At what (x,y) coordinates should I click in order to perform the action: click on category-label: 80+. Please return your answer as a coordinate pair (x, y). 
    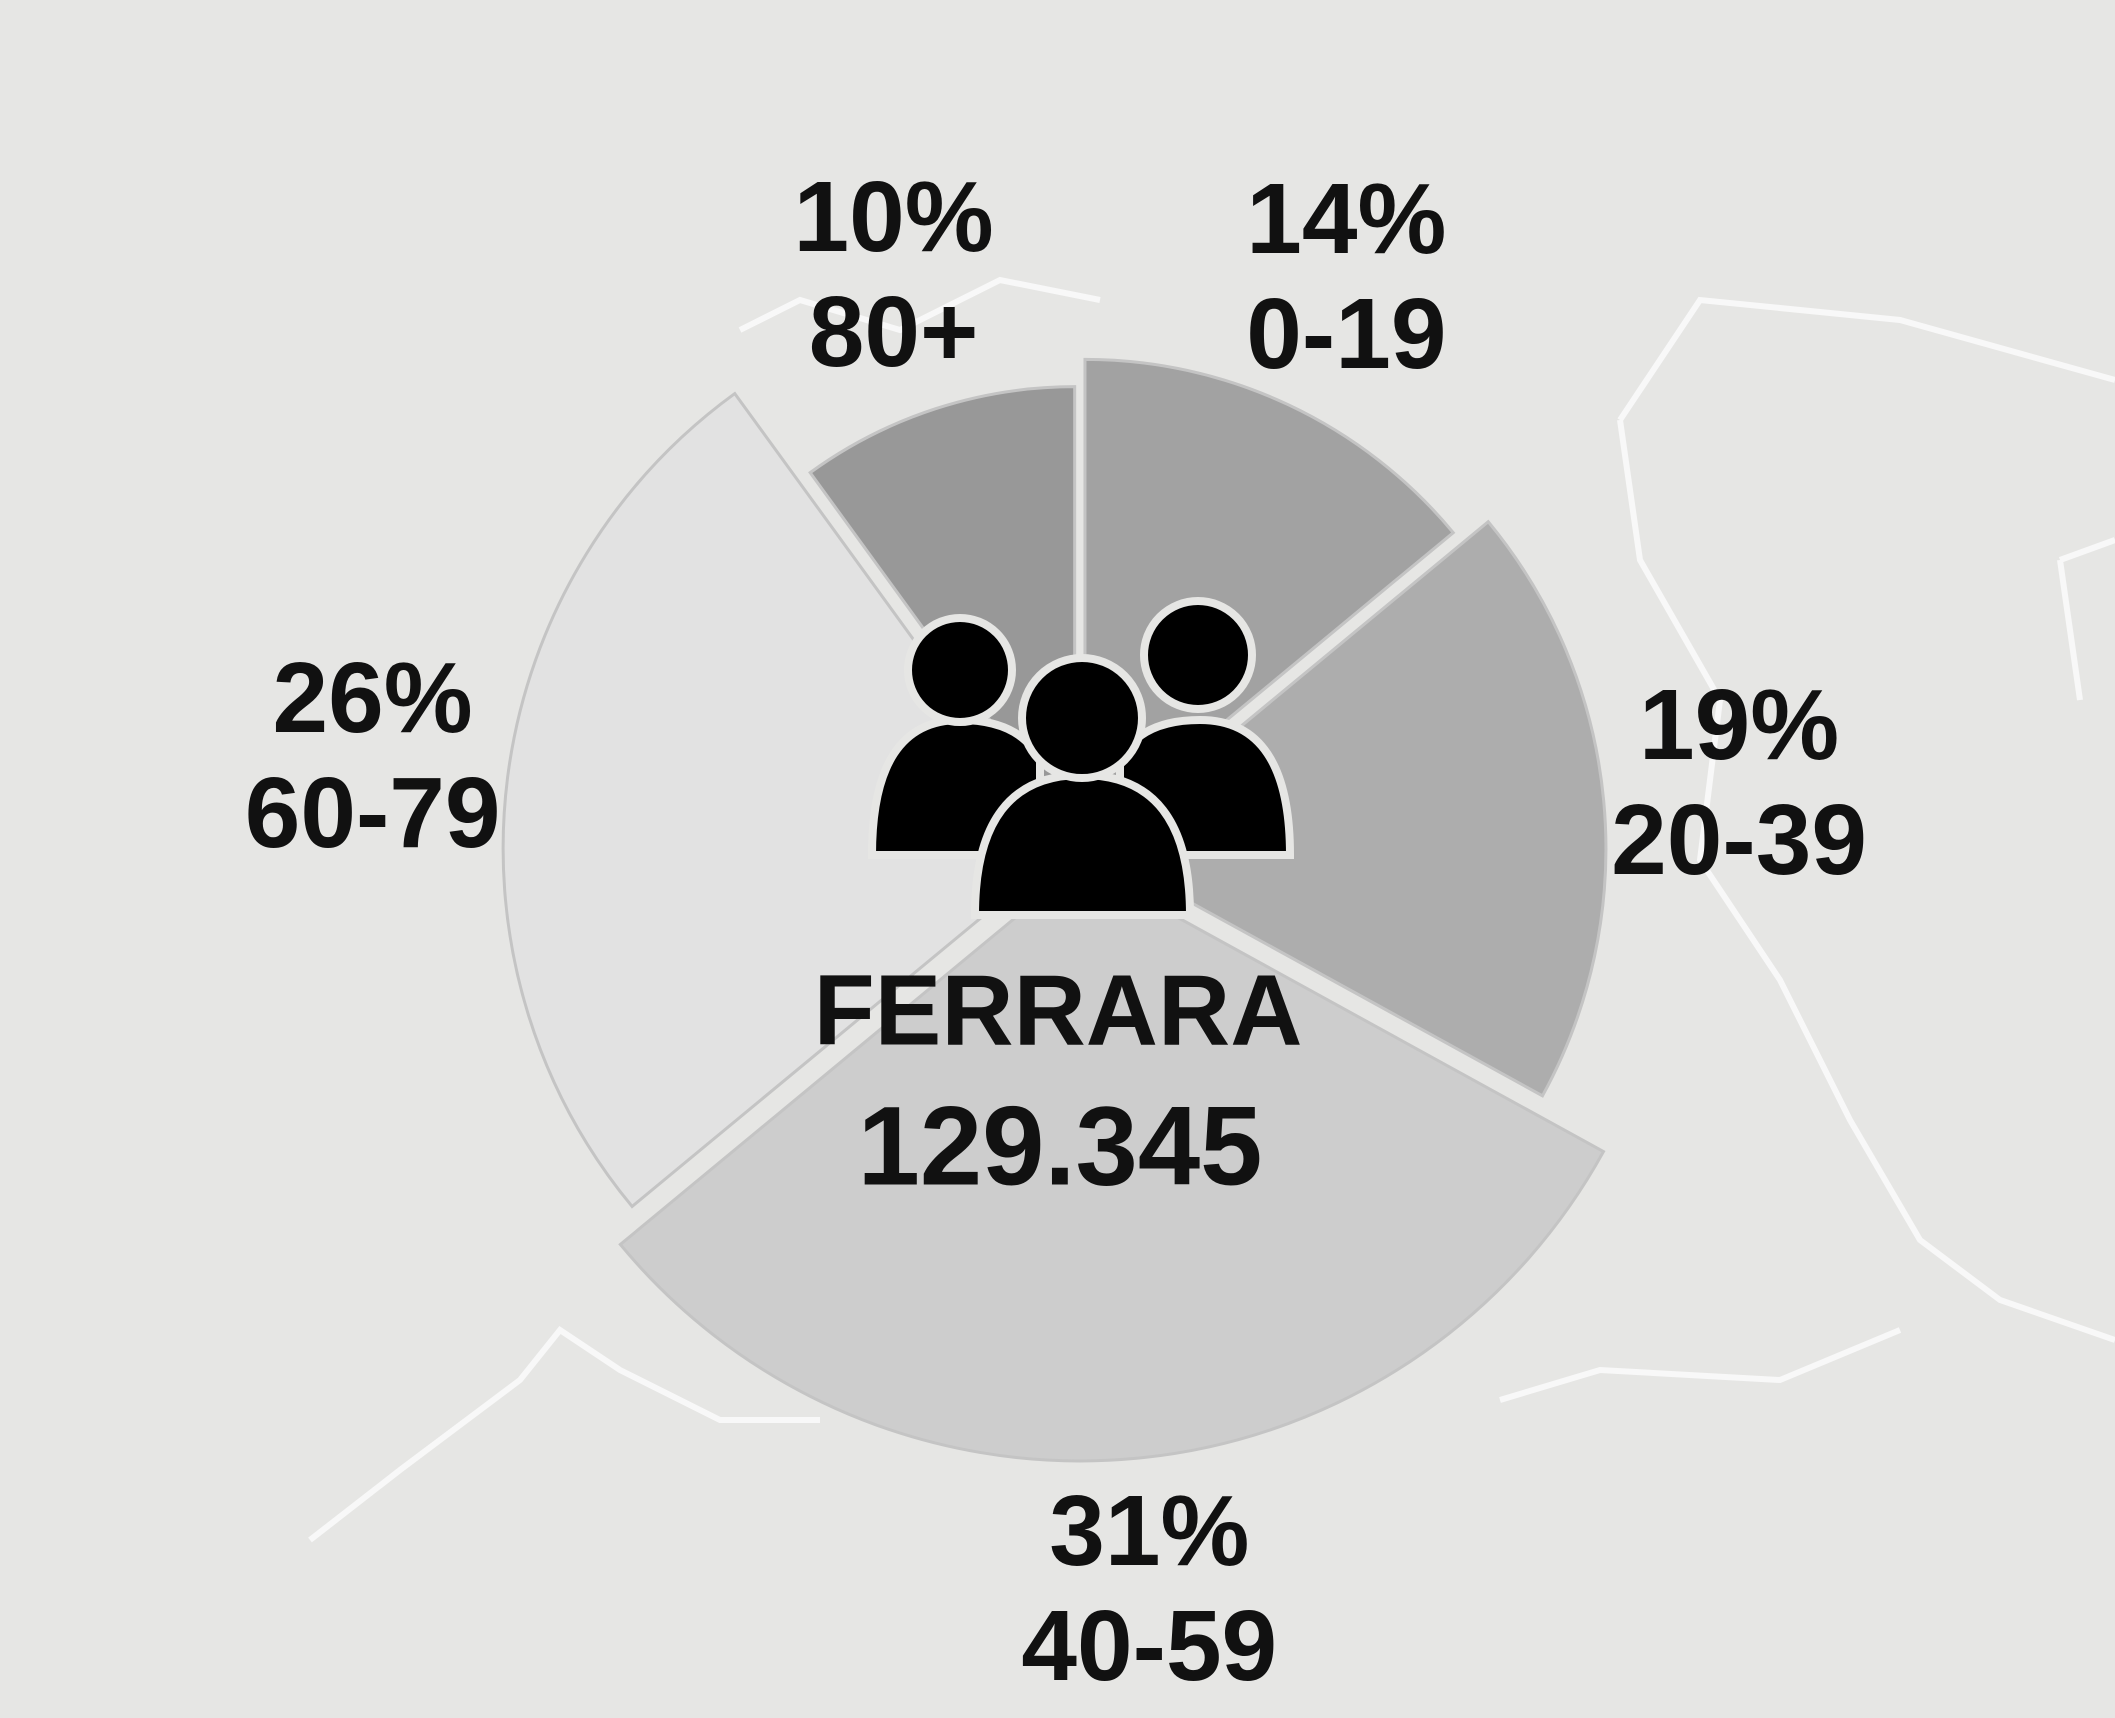
    Looking at the image, I should click on (894, 332).